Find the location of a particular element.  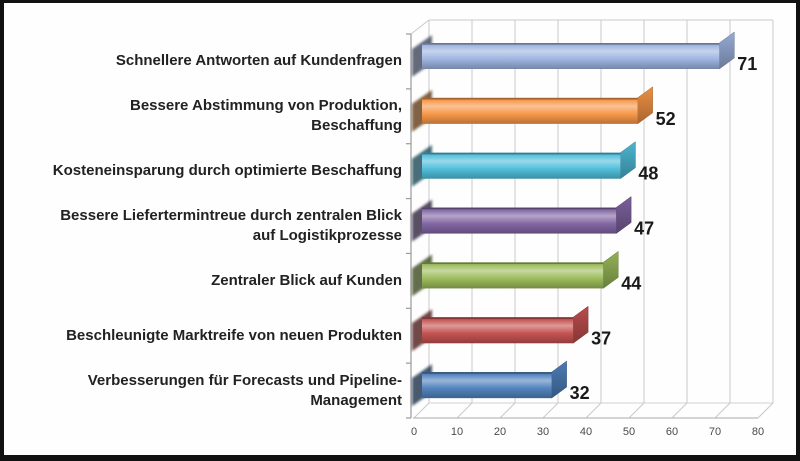

x-tick-label: 40 is located at coordinates (586, 432).